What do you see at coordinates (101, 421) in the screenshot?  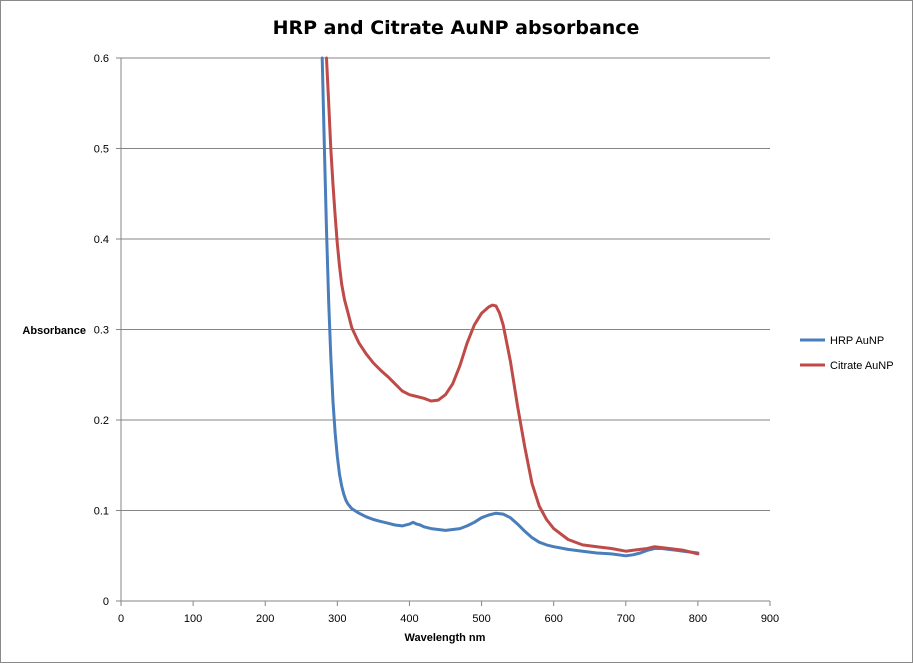 I see `y-tick-label: 0.2` at bounding box center [101, 421].